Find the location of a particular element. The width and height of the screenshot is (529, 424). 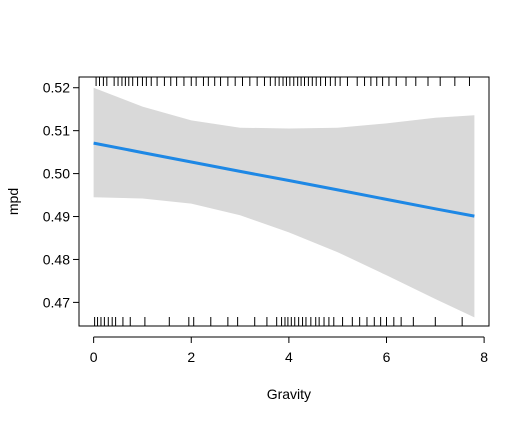

y-axis-title: mpd is located at coordinates (13, 201).